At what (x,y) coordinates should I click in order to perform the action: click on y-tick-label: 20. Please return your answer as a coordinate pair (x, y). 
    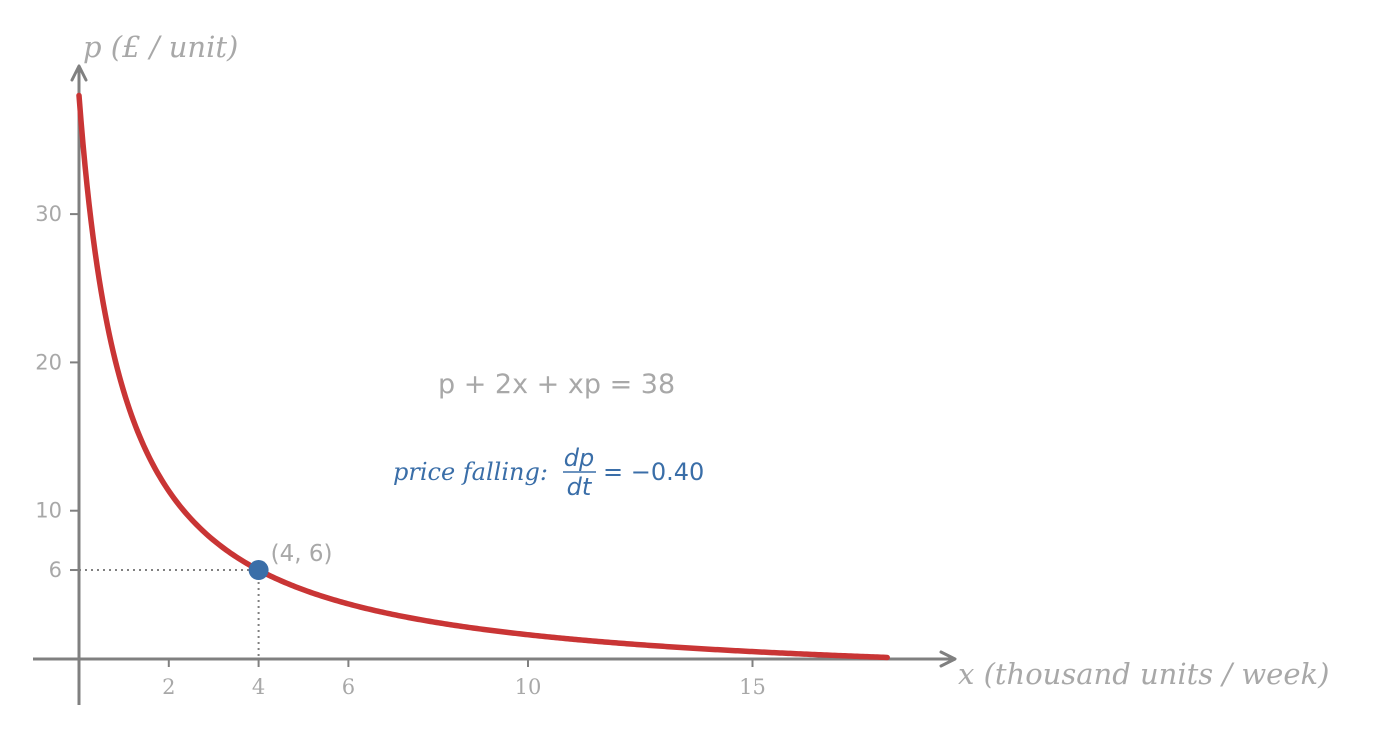
    Looking at the image, I should click on (48, 362).